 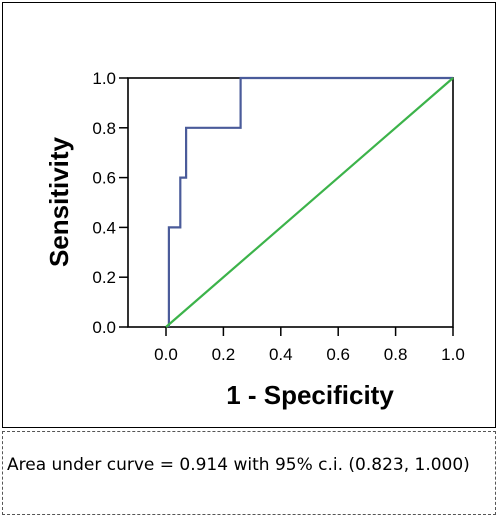 I want to click on x-tick-label: 0.4, so click(x=281, y=354).